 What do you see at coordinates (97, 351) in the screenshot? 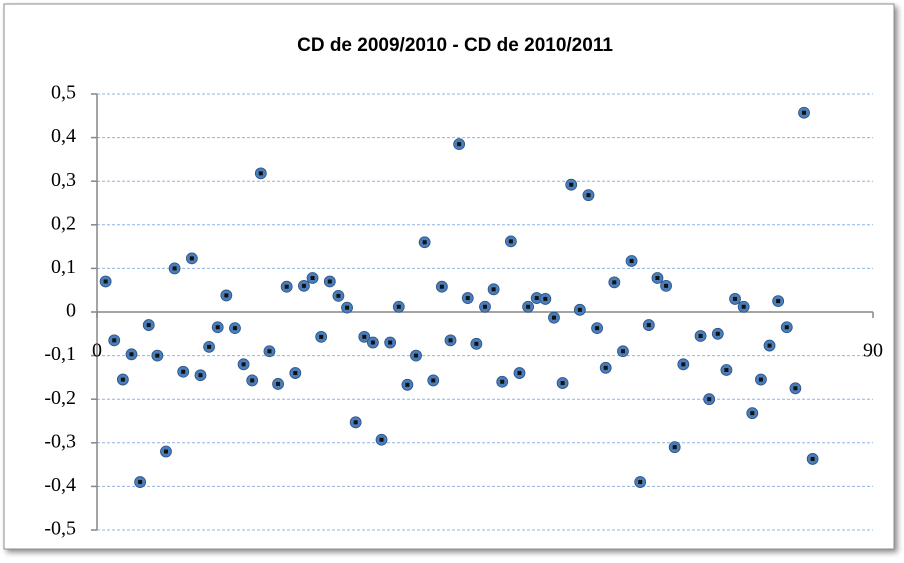
I see `x-tick-label: 0` at bounding box center [97, 351].